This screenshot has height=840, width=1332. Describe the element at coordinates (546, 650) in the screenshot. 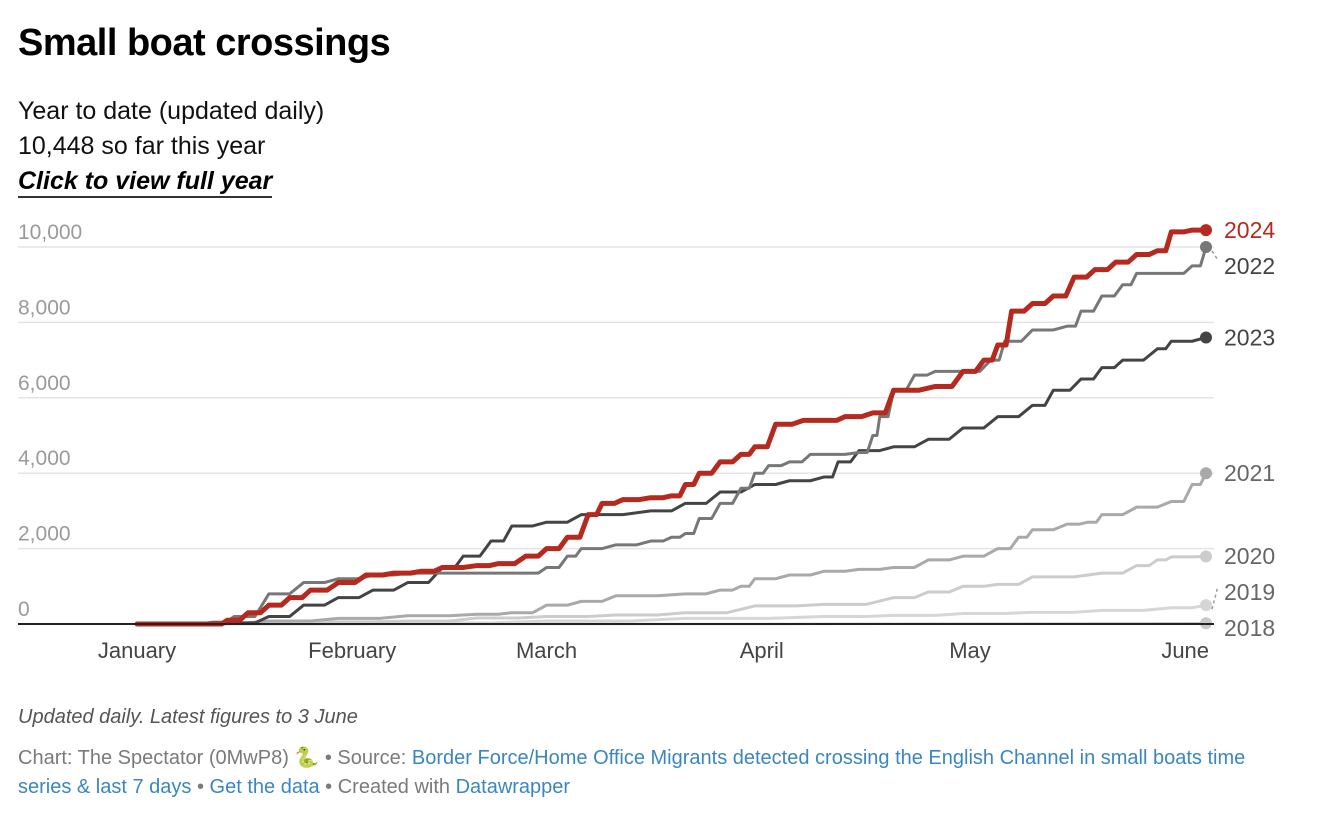

I see `x-tick-label: March` at that location.